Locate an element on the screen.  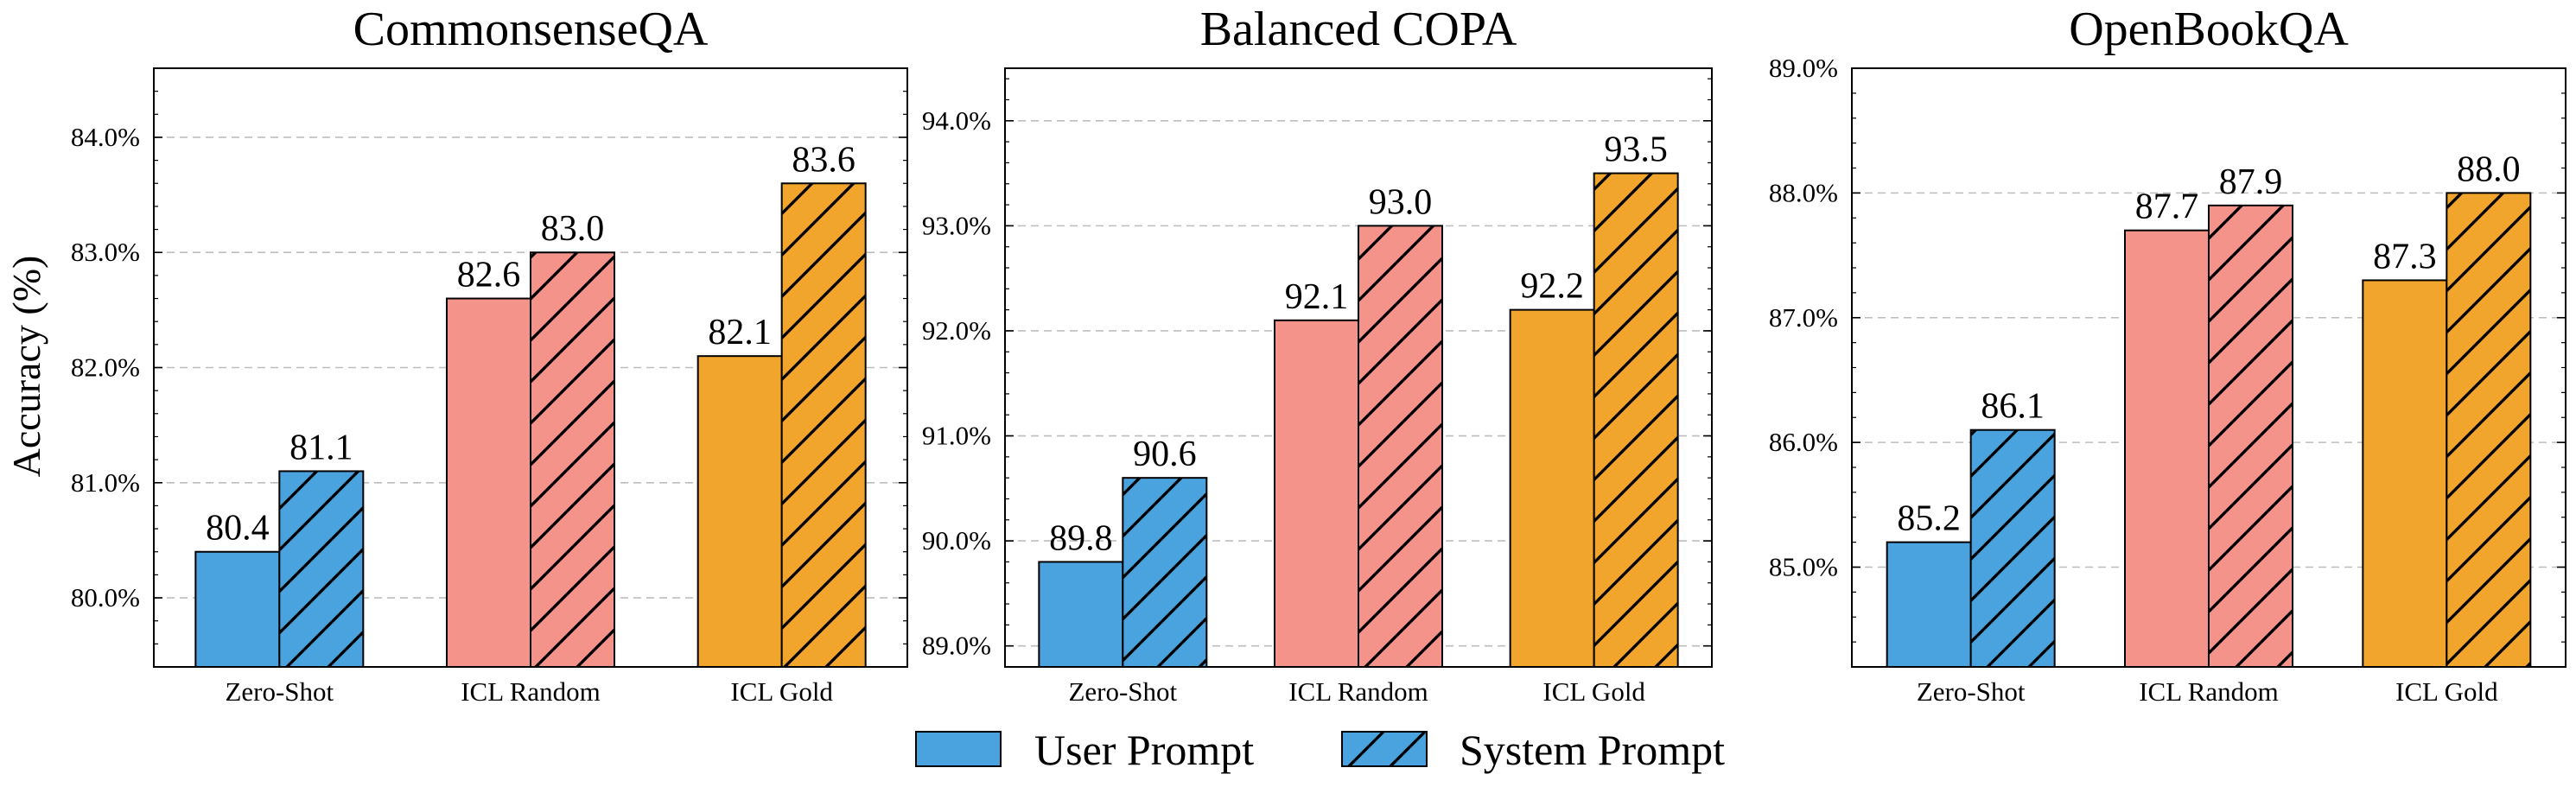
data-label: 83.6 is located at coordinates (824, 160).